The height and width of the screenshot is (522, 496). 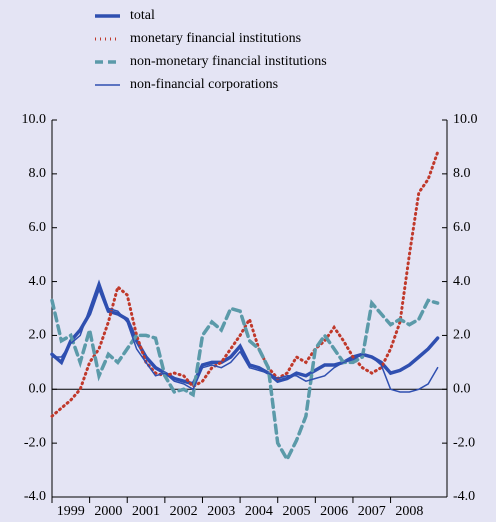 What do you see at coordinates (462, 173) in the screenshot?
I see `y2-tick-label: 8.0` at bounding box center [462, 173].